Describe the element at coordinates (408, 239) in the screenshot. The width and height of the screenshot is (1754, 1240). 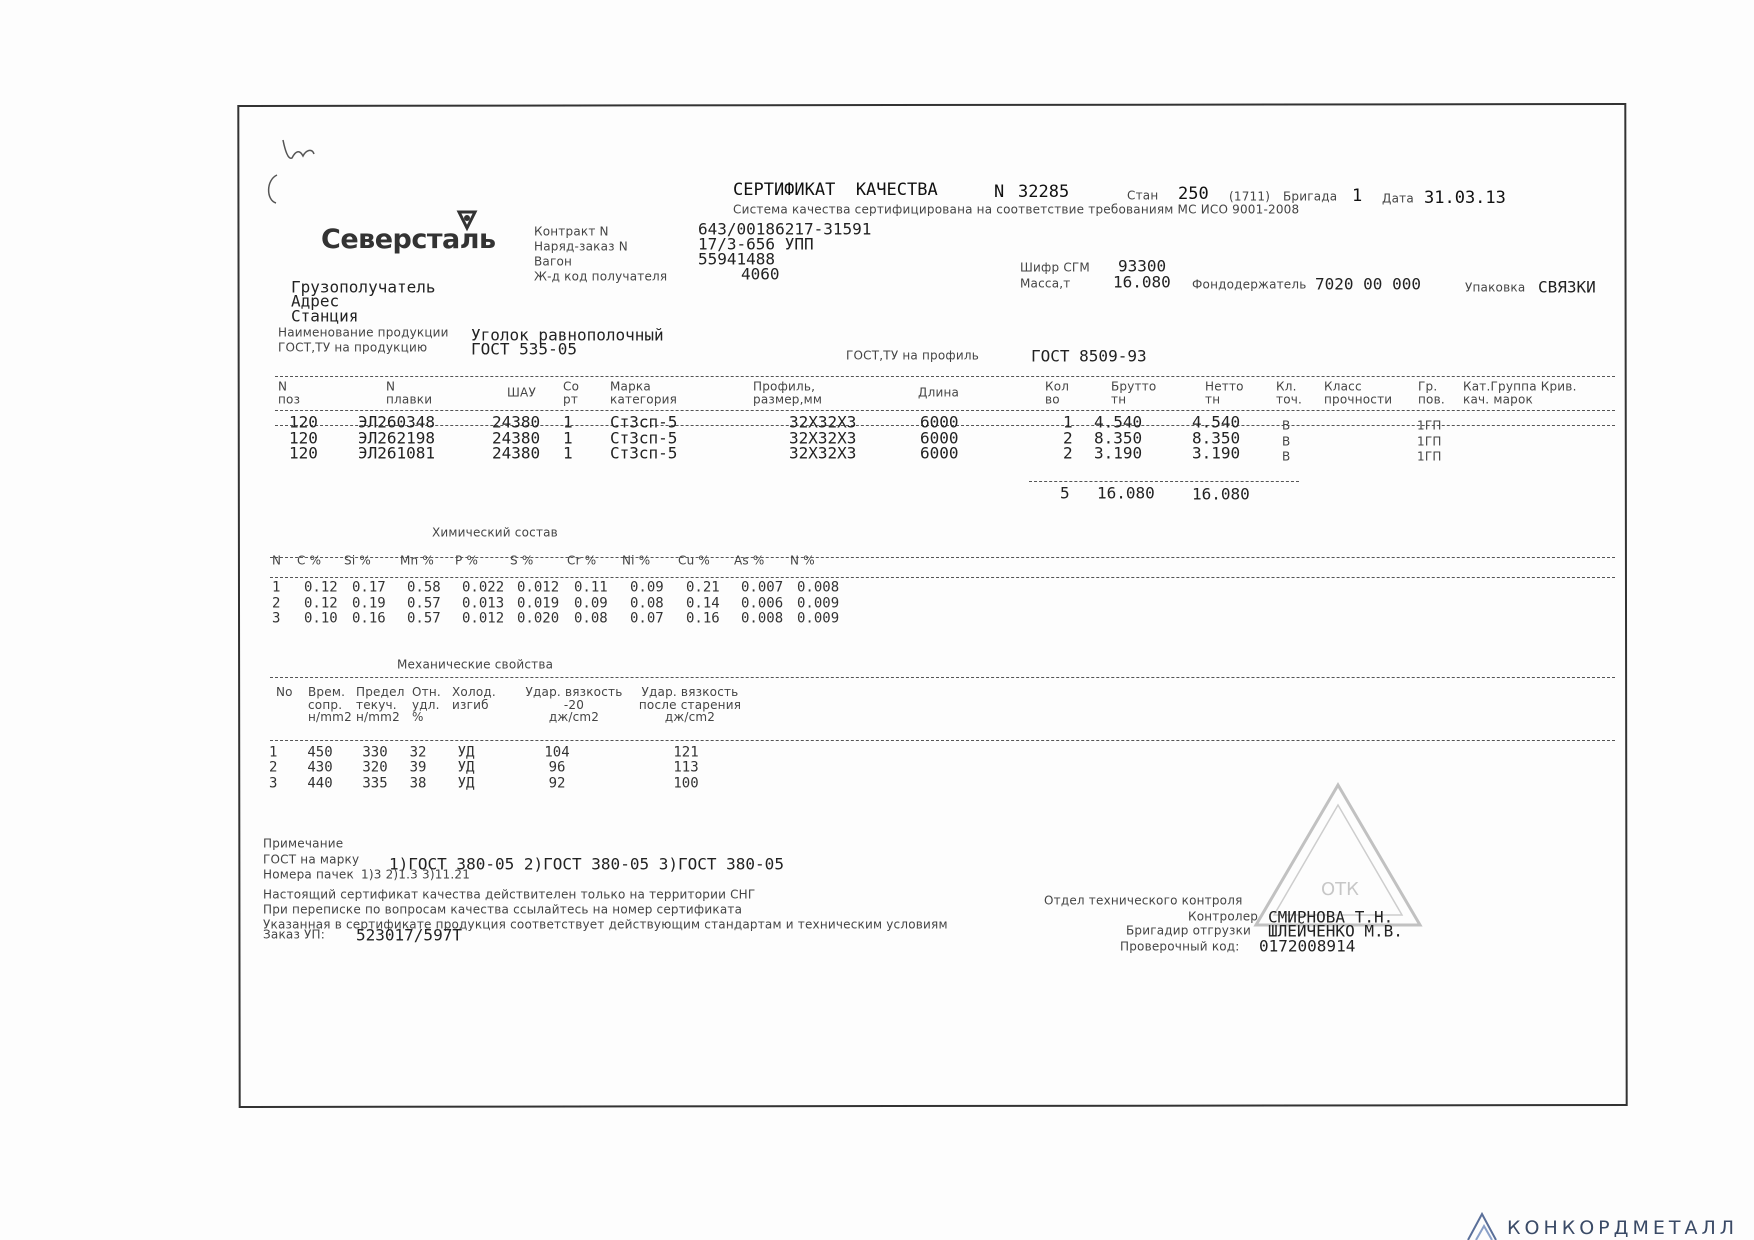
I see `logo-text: Северсталь` at that location.